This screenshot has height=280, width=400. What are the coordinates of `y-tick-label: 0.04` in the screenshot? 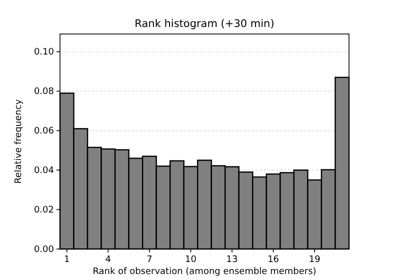 It's located at (44, 171).